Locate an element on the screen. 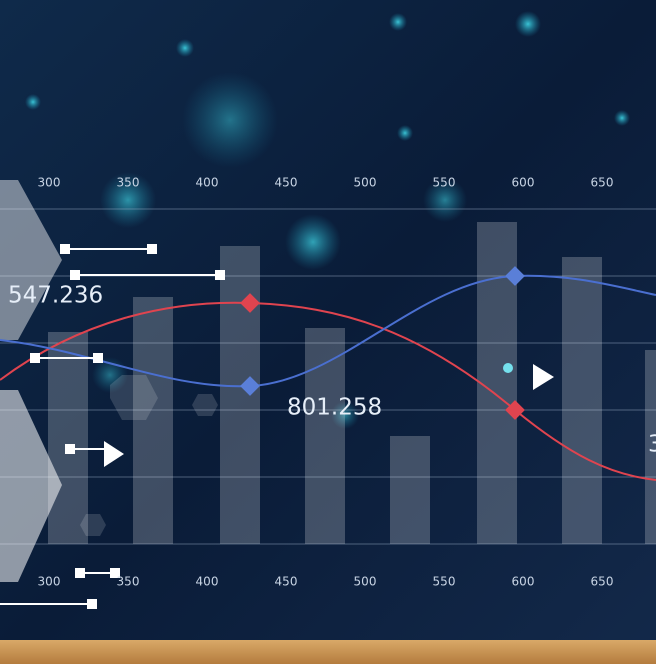  markers is located at coordinates (382, 343).